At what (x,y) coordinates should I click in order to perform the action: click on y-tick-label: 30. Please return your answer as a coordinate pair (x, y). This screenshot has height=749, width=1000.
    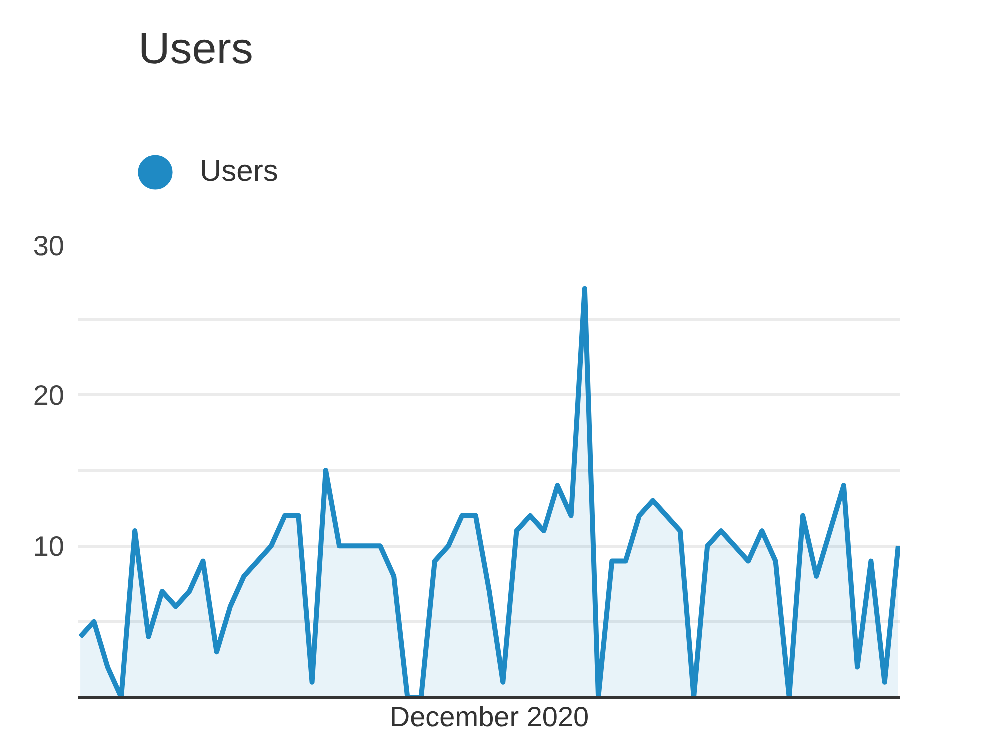
    Looking at the image, I should click on (49, 246).